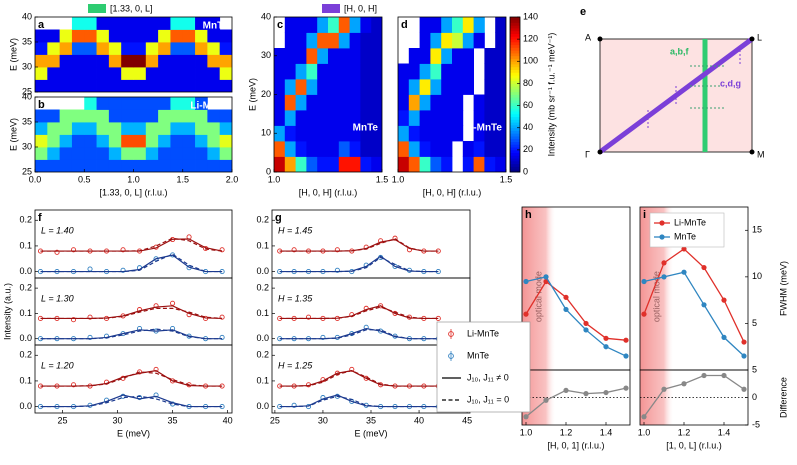 This screenshot has width=797, height=465. I want to click on annotation: H = 1.25, so click(295, 365).